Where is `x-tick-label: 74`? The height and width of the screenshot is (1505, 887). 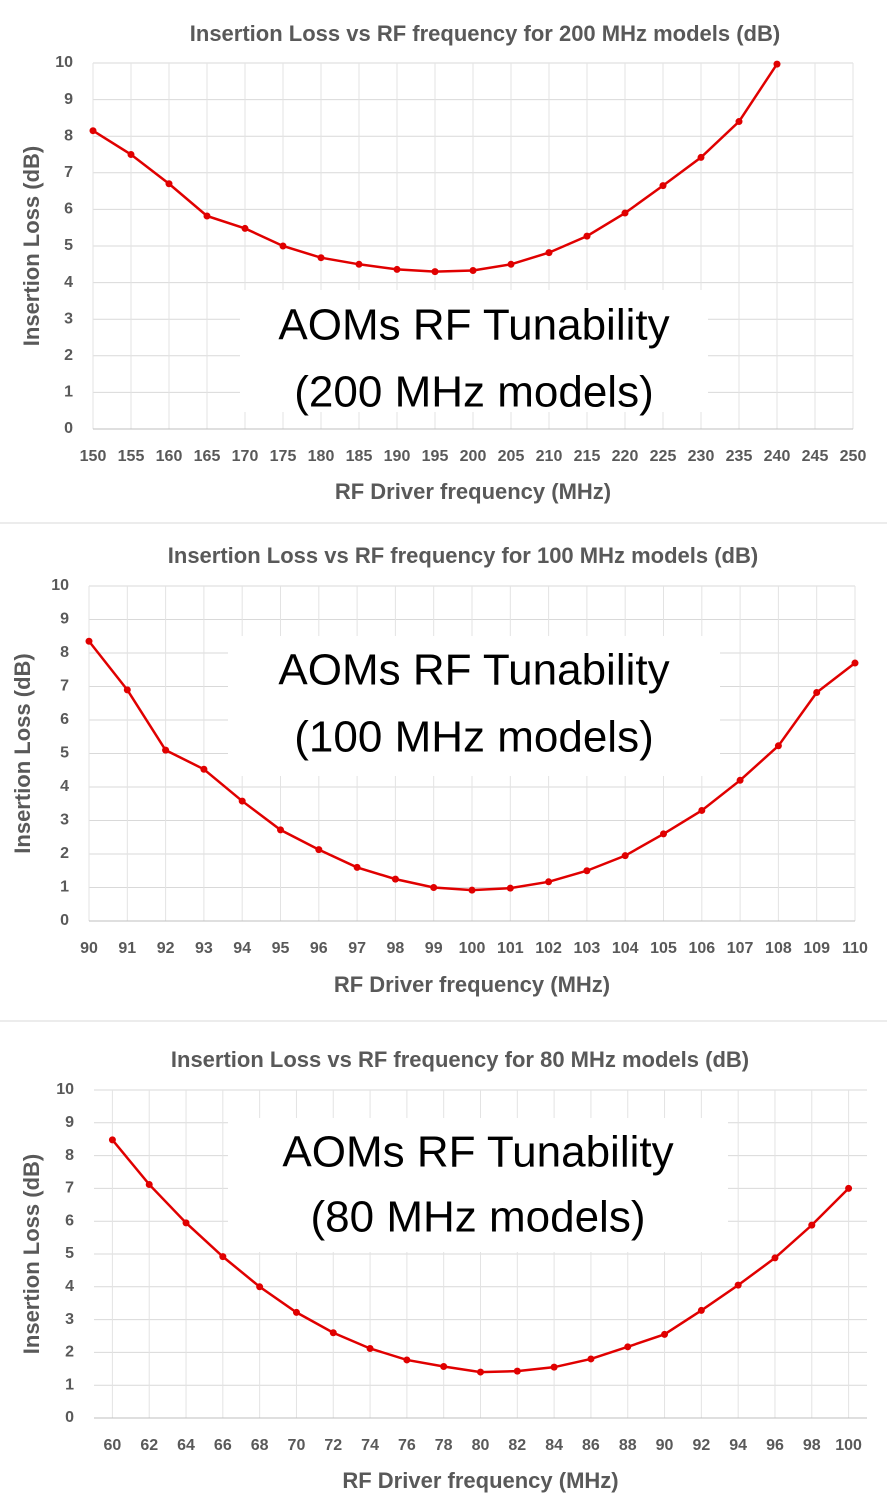 x-tick-label: 74 is located at coordinates (370, 1445).